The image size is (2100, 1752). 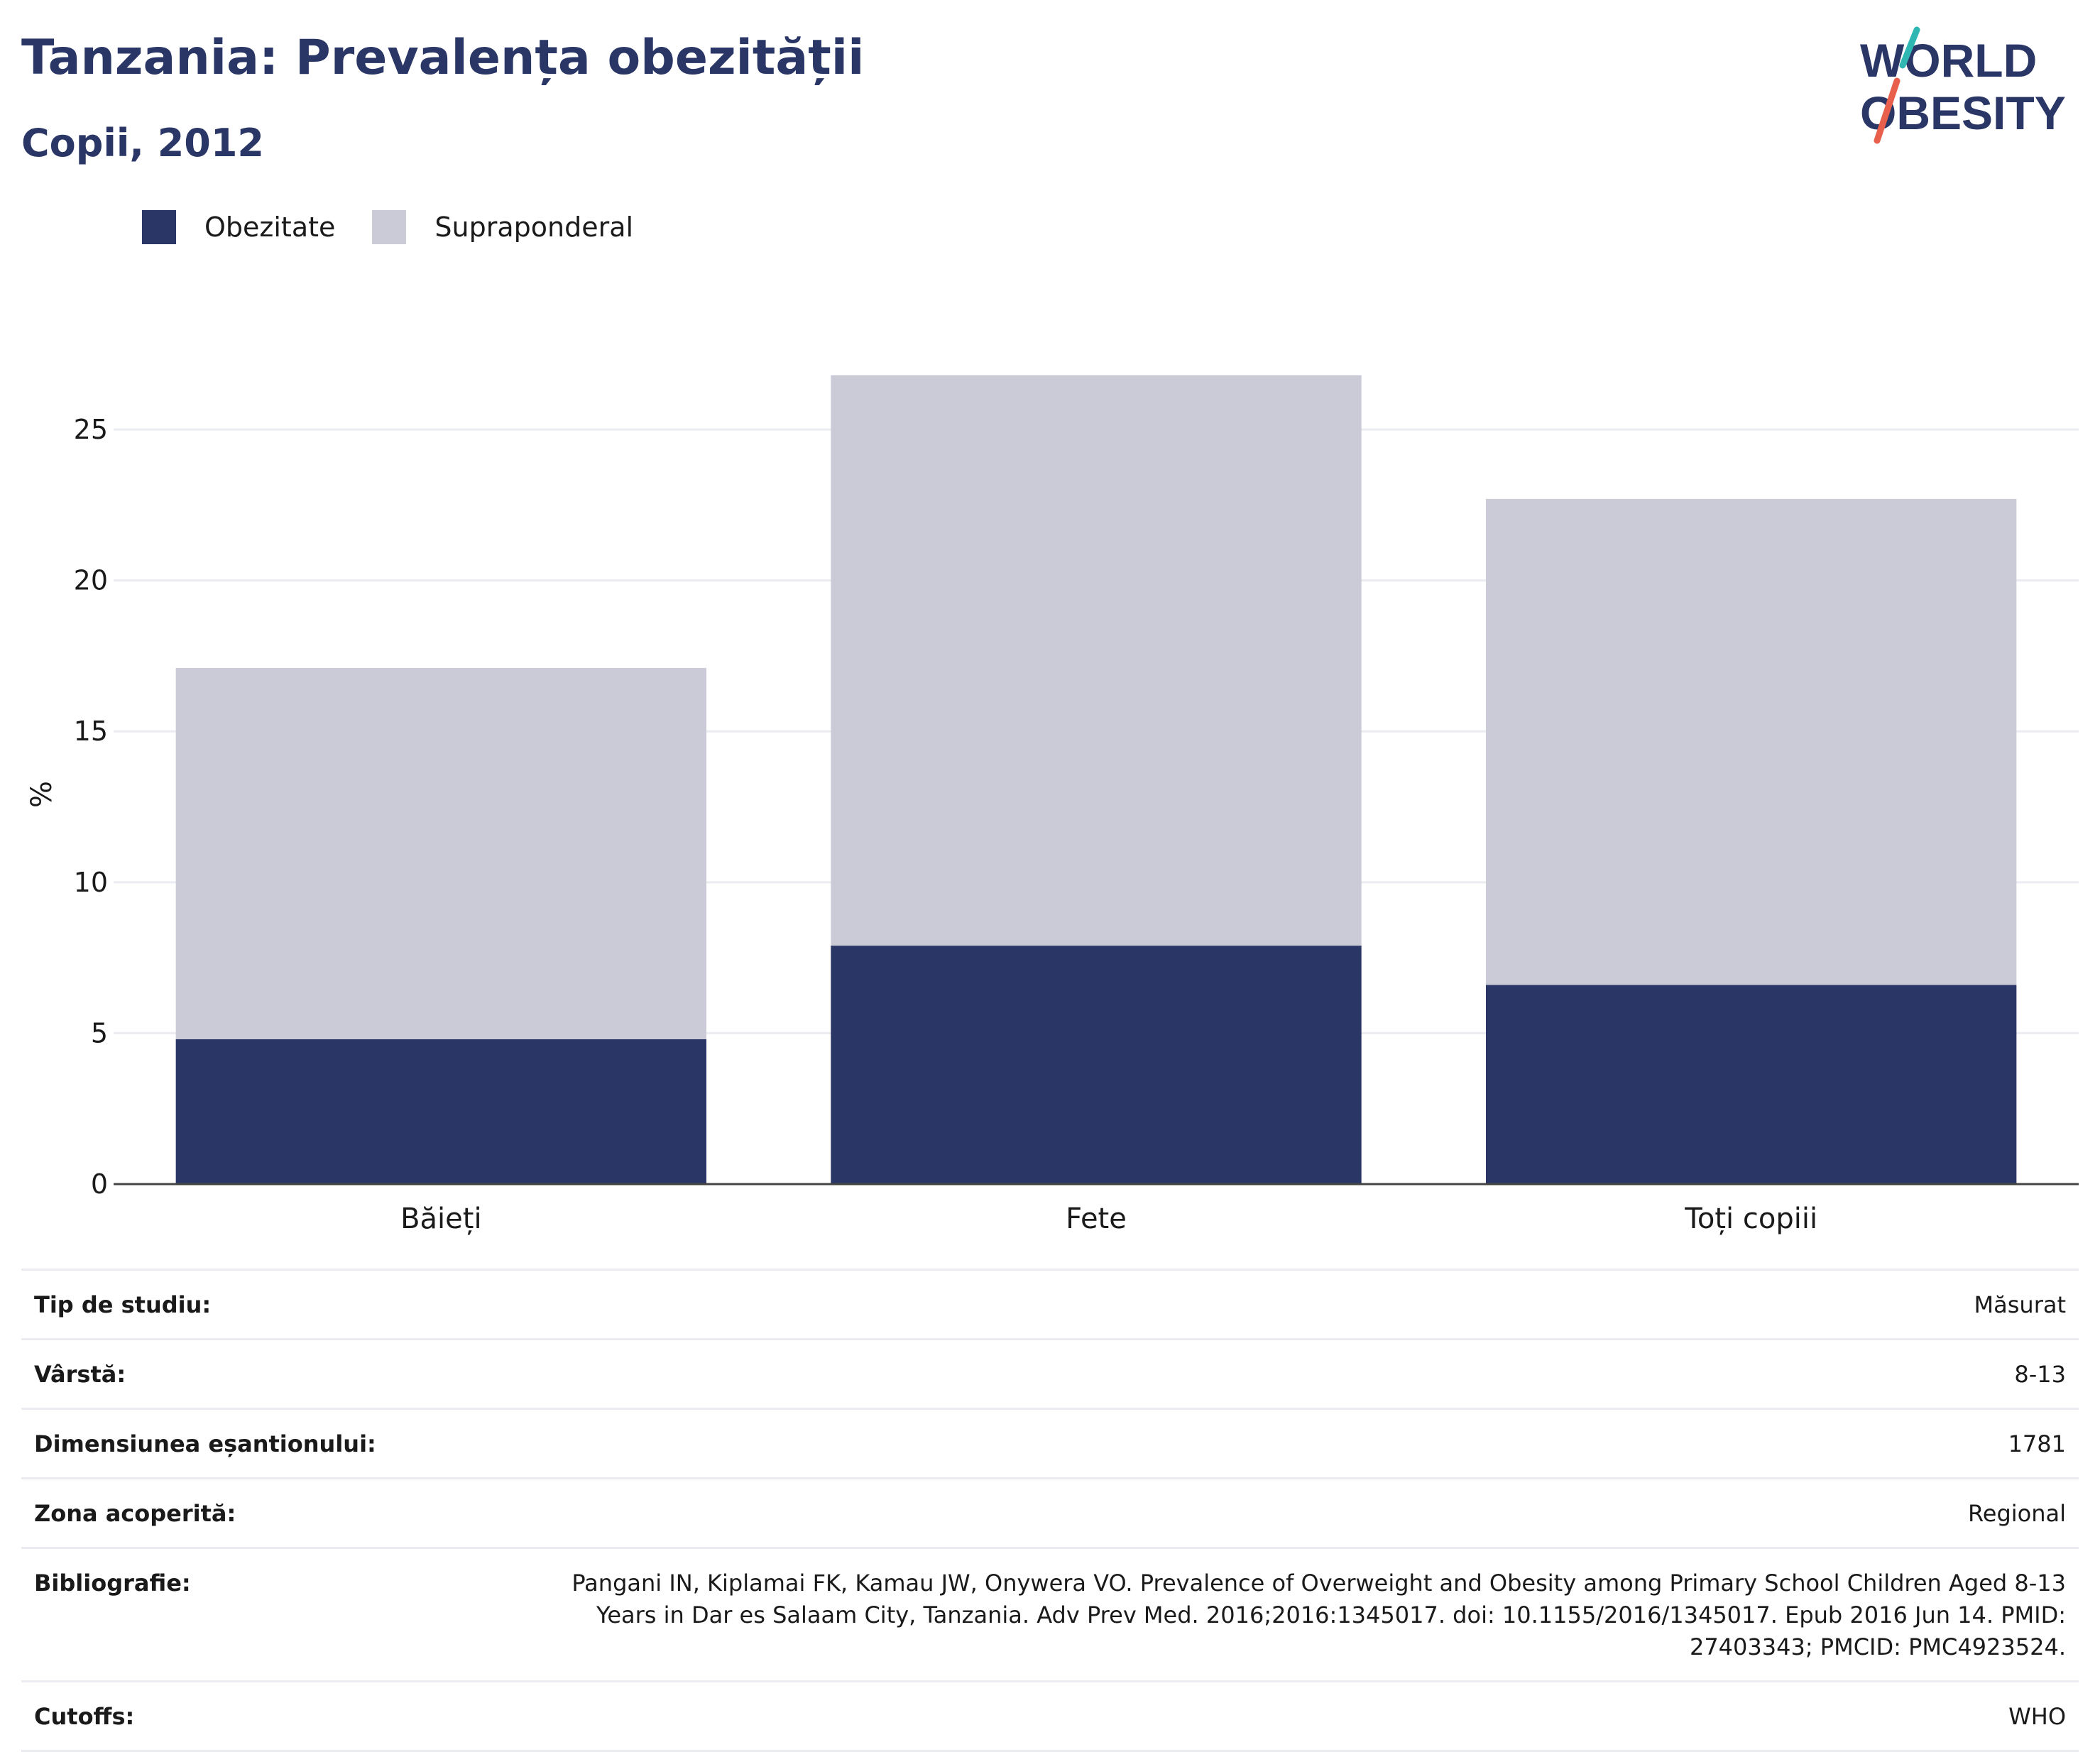 What do you see at coordinates (99, 1184) in the screenshot?
I see `y-tick-label: 0` at bounding box center [99, 1184].